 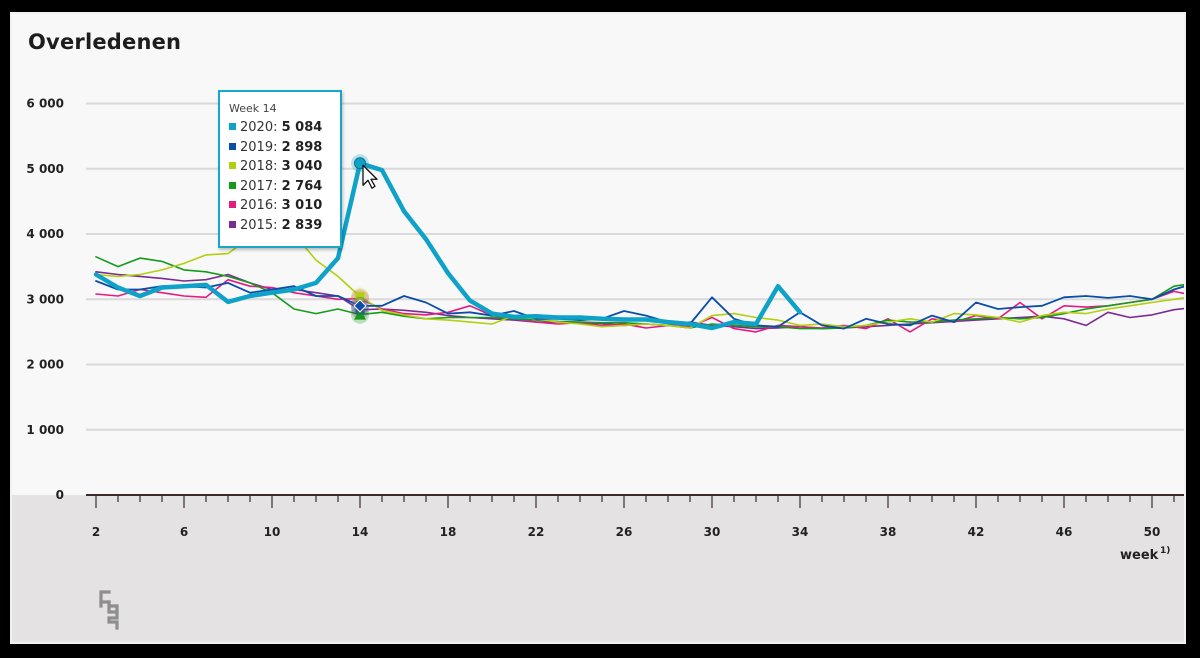 What do you see at coordinates (370, 176) in the screenshot?
I see `mouse-cursor-icon` at bounding box center [370, 176].